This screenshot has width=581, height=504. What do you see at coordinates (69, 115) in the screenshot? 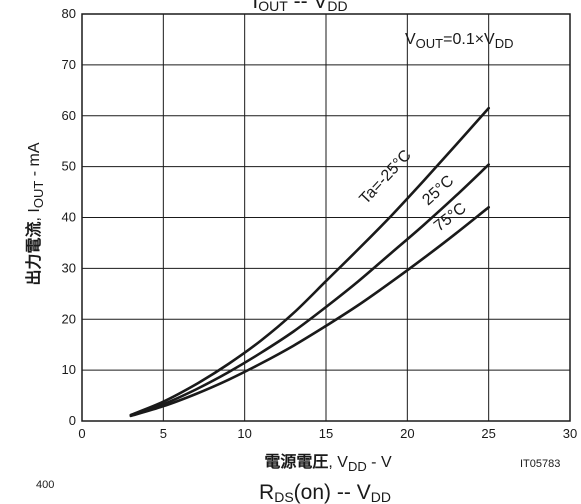
I see `y-tick-label: 60` at bounding box center [69, 115].